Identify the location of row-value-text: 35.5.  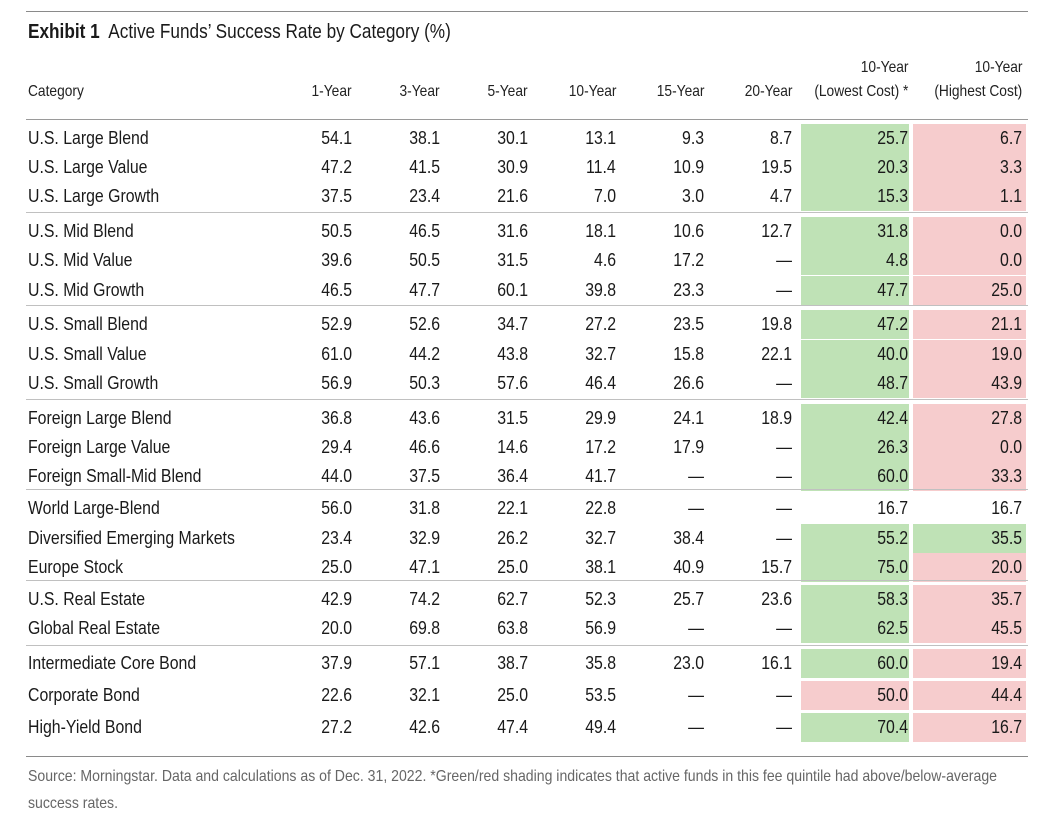
(1006, 538).